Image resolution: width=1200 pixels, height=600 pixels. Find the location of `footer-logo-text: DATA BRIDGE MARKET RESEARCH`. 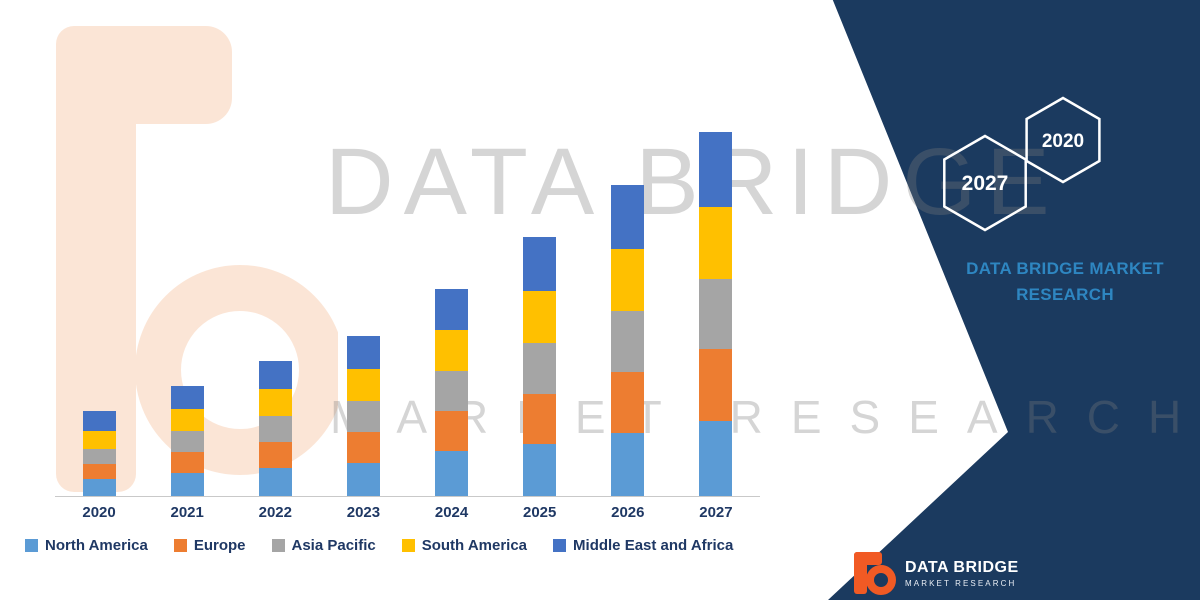

footer-logo-text: DATA BRIDGE MARKET RESEARCH is located at coordinates (962, 573).